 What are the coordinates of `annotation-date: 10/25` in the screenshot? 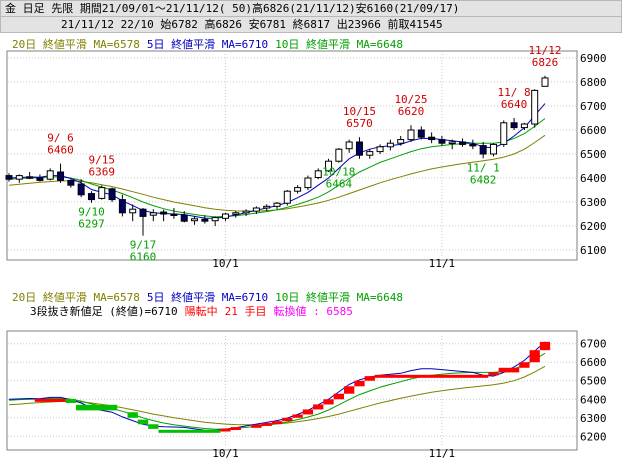 It's located at (410, 99).